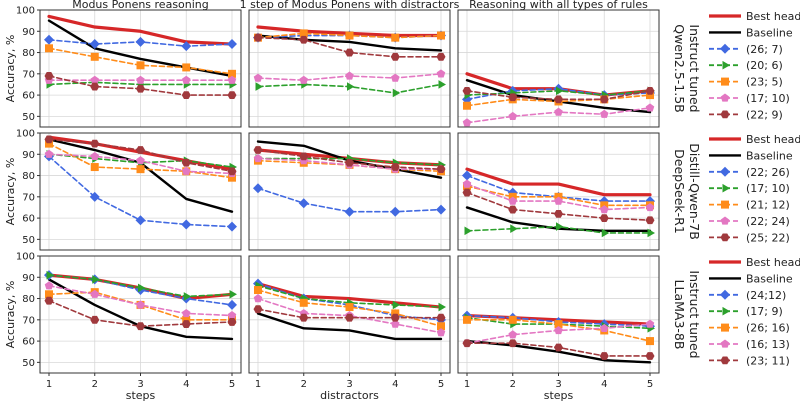 The height and width of the screenshot is (402, 800). What do you see at coordinates (441, 384) in the screenshot?
I see `x-tick-label: 5` at bounding box center [441, 384].